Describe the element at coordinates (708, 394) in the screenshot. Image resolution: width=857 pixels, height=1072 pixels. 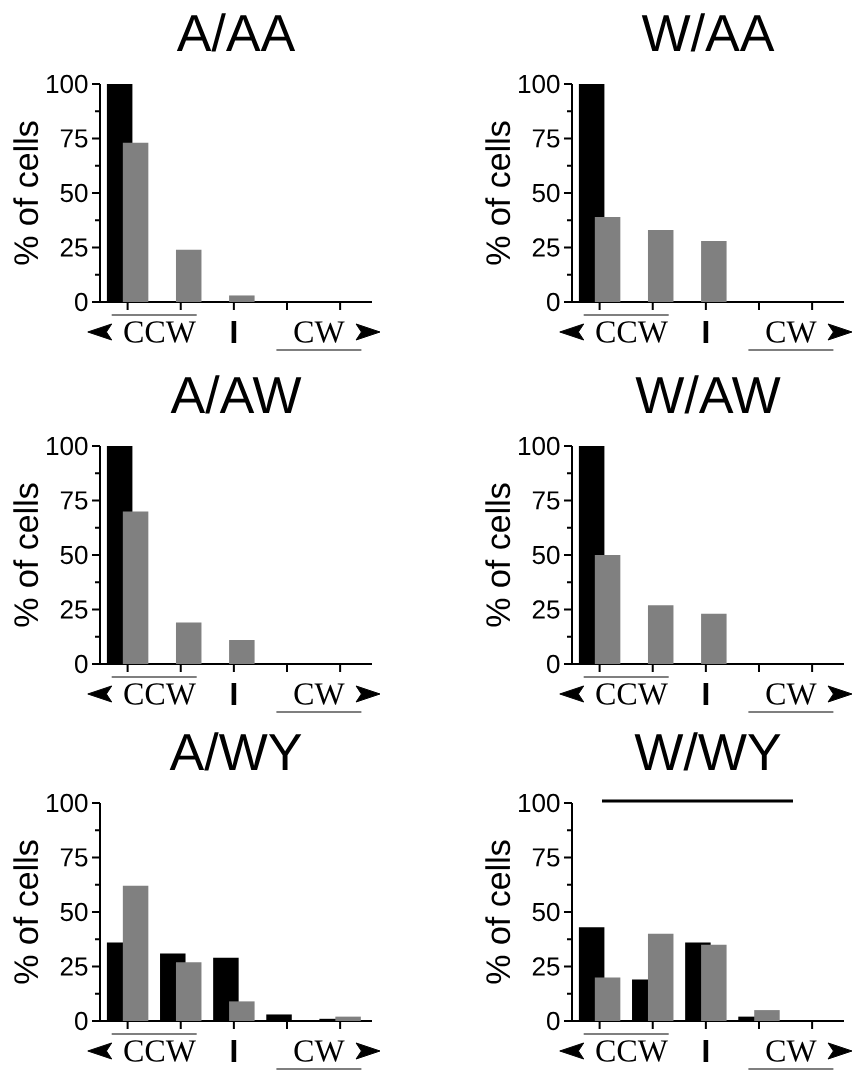
I see `chart-title: W/AW` at that location.